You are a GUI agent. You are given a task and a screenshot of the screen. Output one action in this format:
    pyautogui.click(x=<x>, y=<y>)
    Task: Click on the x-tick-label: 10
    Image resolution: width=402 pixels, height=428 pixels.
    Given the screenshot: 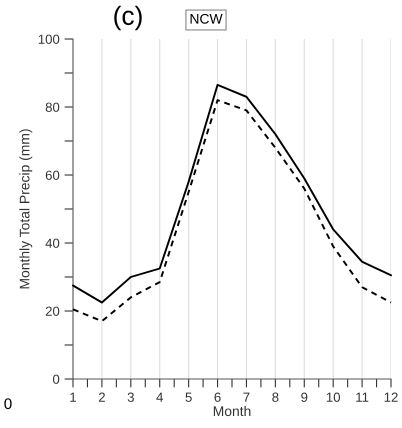 What is the action you would take?
    pyautogui.click(x=333, y=397)
    